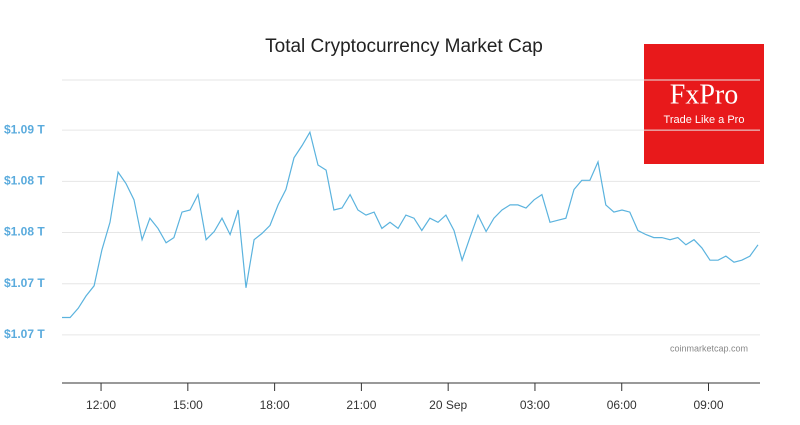 The width and height of the screenshot is (800, 425). I want to click on source: coinmarketcap.com, so click(709, 348).